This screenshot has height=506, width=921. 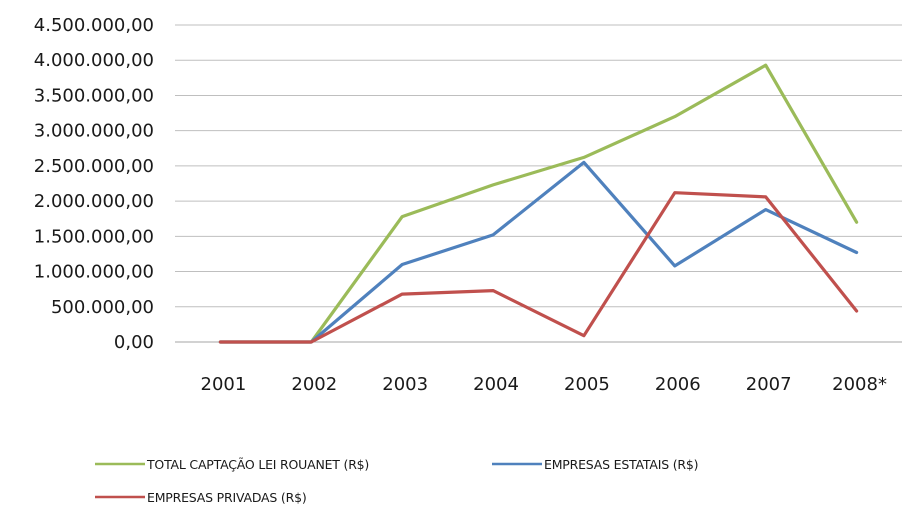 What do you see at coordinates (94, 131) in the screenshot?
I see `y-tick-label: 3.000.000,00` at bounding box center [94, 131].